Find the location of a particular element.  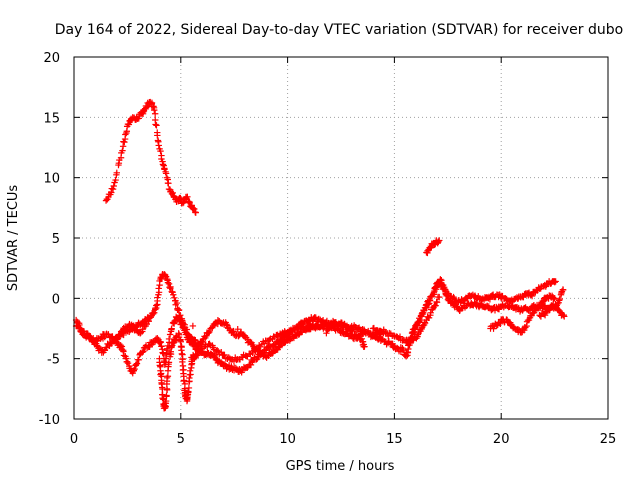

y-tick-label: 0 is located at coordinates (56, 299).